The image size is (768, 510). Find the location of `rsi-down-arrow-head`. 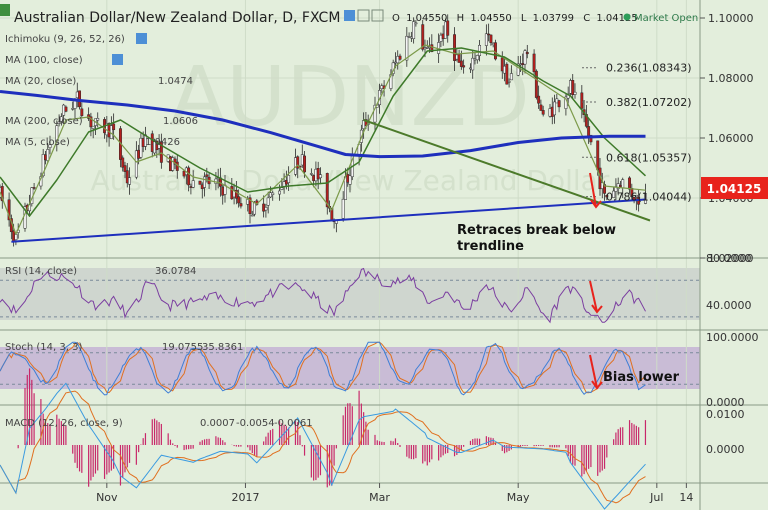

rsi-down-arrow-head is located at coordinates (597, 309).